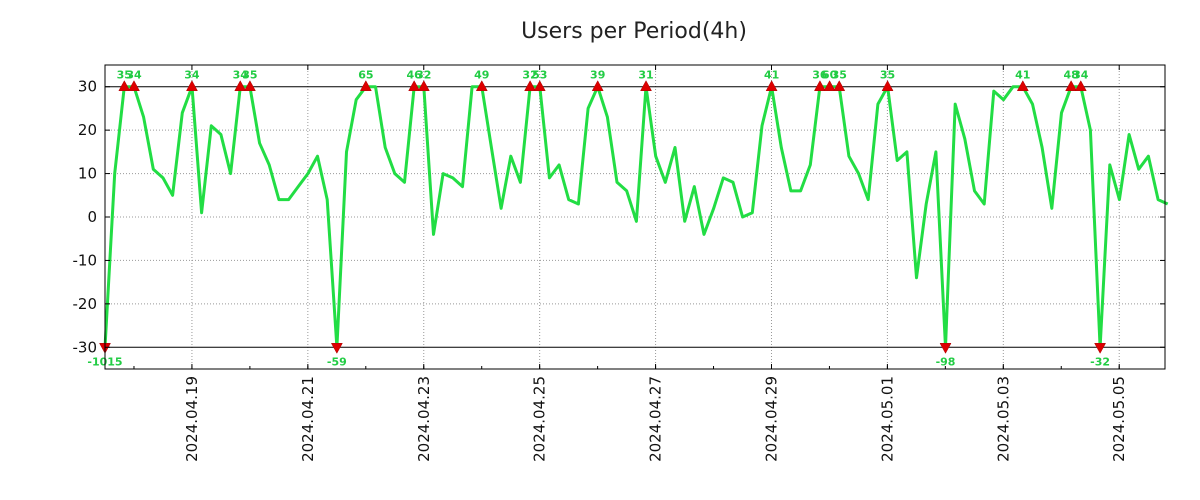  What do you see at coordinates (424, 419) in the screenshot?
I see `x-tick-label: 2024.04.23` at bounding box center [424, 419].